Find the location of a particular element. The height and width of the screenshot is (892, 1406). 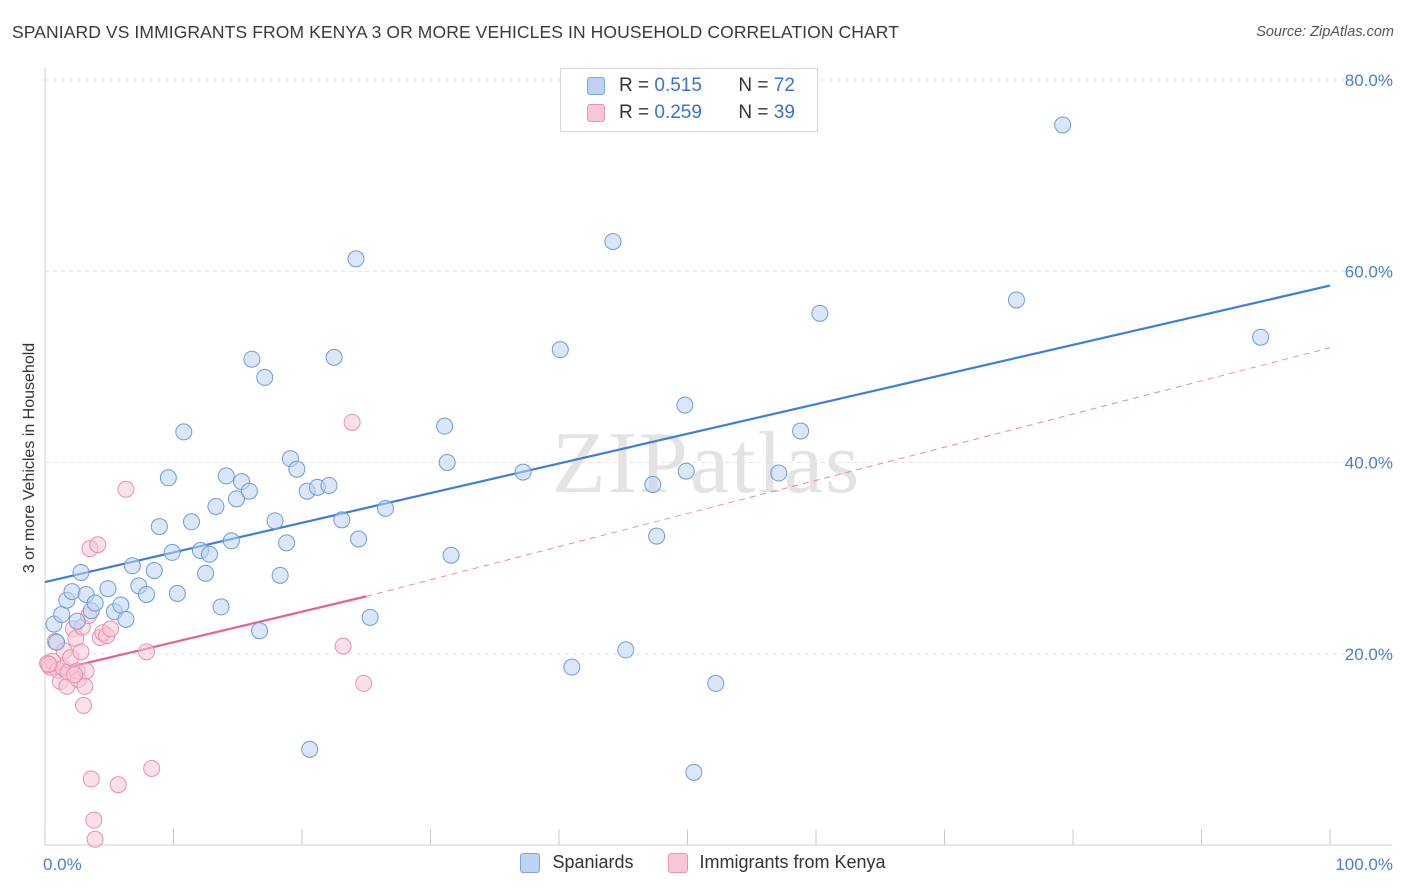

y-tick-labels: 20.0% 40.0% 60.0% 80.0% is located at coordinates (1369, 367).